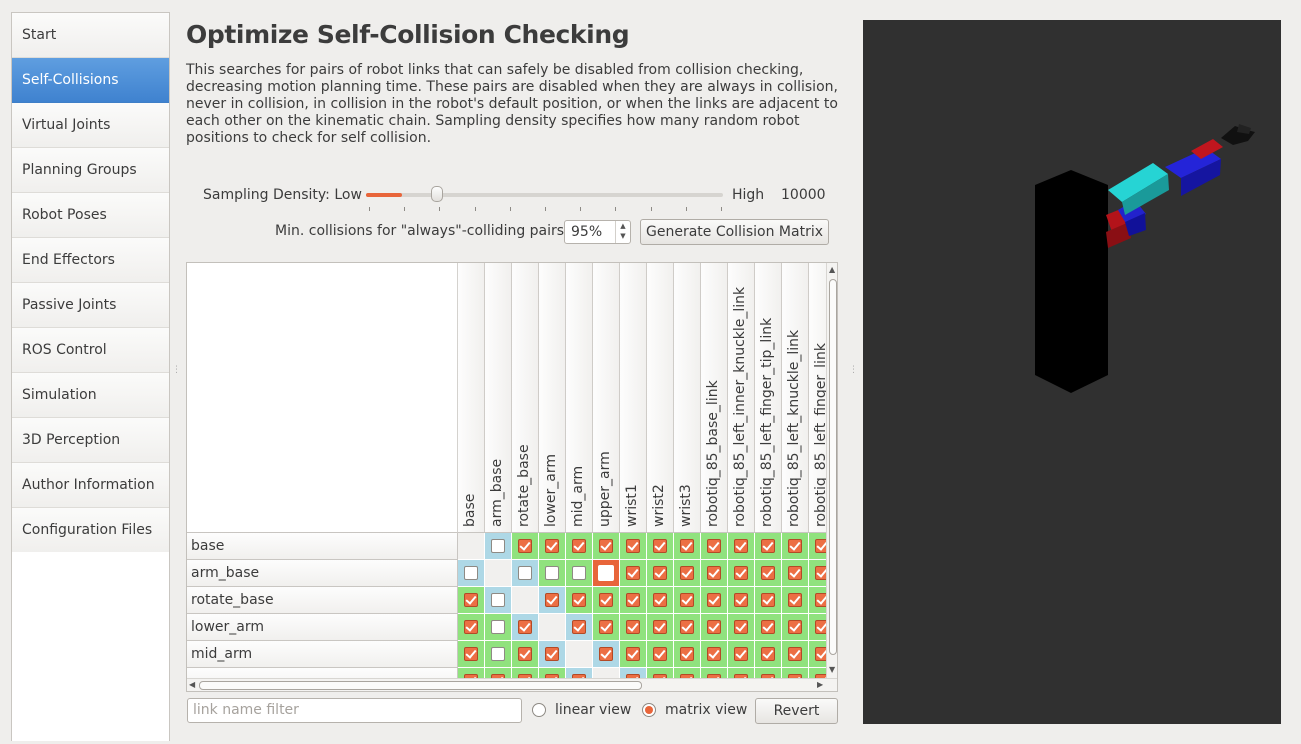 This screenshot has height=744, width=1301. What do you see at coordinates (90, 260) in the screenshot?
I see `sidebar-item-end-effectors: End Effectors` at bounding box center [90, 260].